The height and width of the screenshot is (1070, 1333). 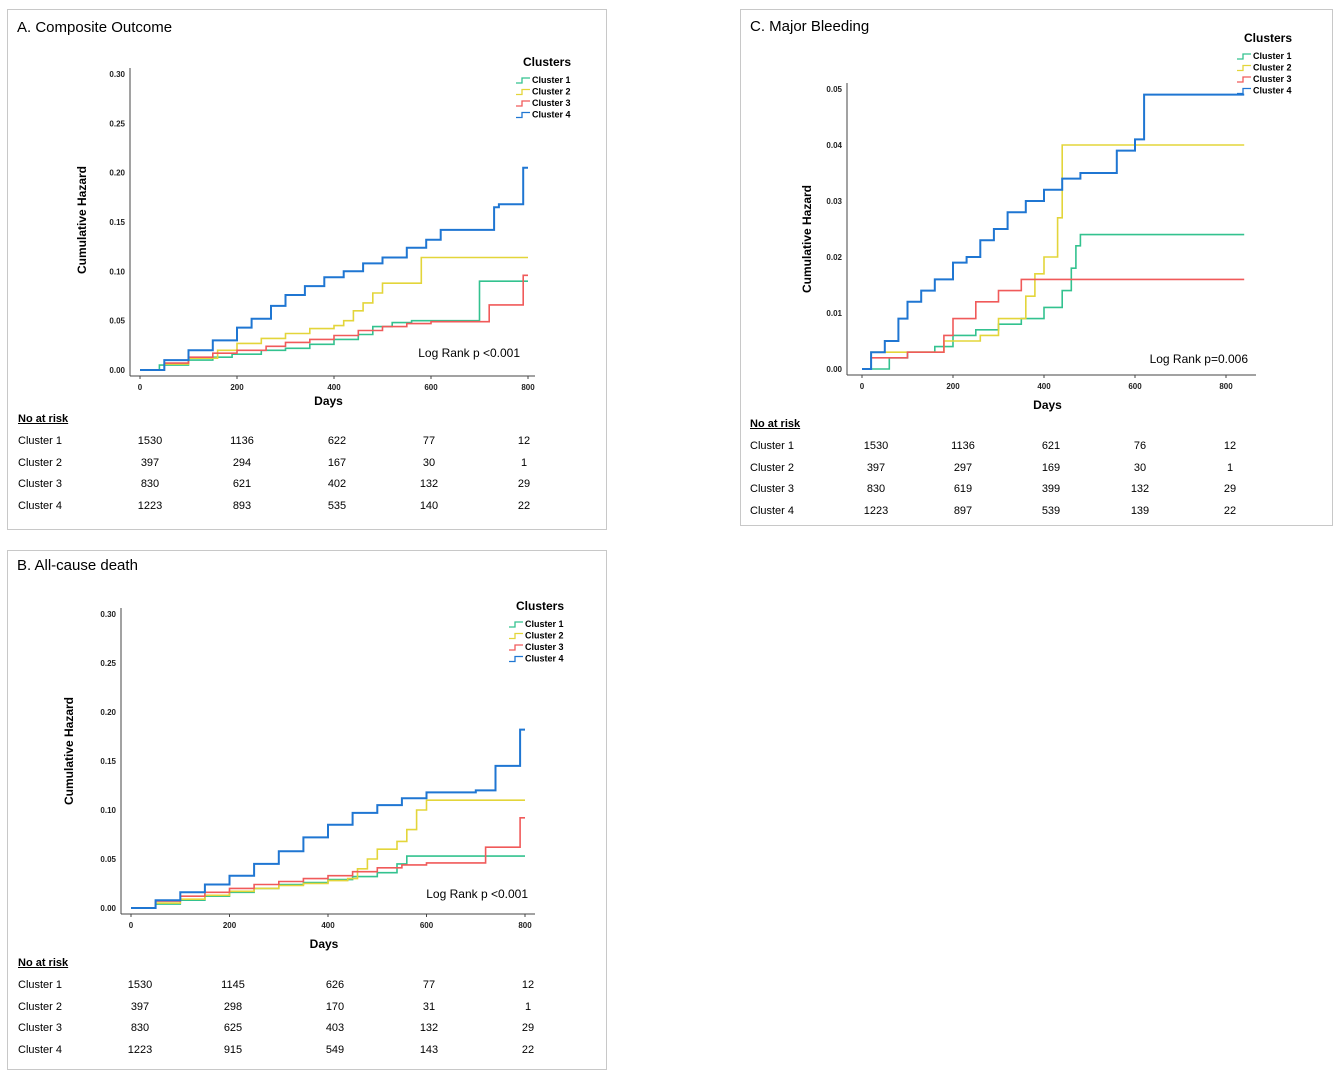 What do you see at coordinates (298, 1052) in the screenshot?
I see `risk-table-row: Cluster 4 1223 915 549 143 22` at bounding box center [298, 1052].